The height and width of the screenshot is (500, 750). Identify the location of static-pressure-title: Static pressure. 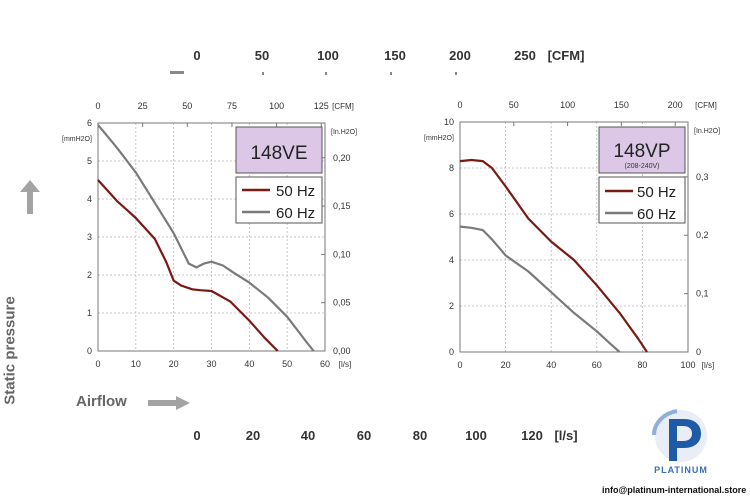
(28, 292).